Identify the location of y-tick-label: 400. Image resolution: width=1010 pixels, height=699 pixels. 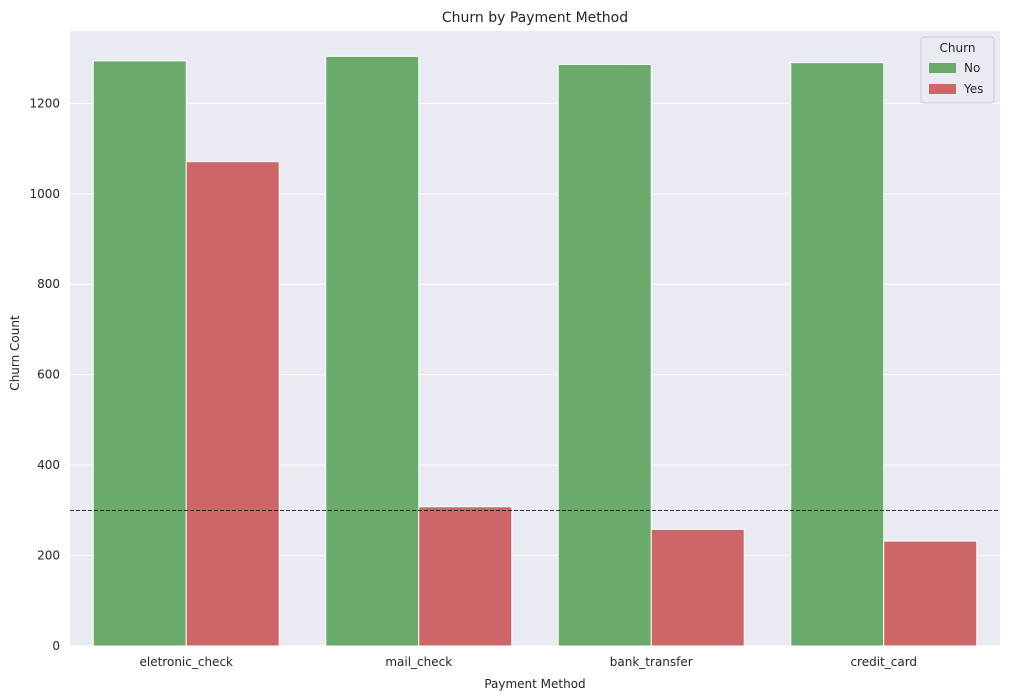
(48, 465).